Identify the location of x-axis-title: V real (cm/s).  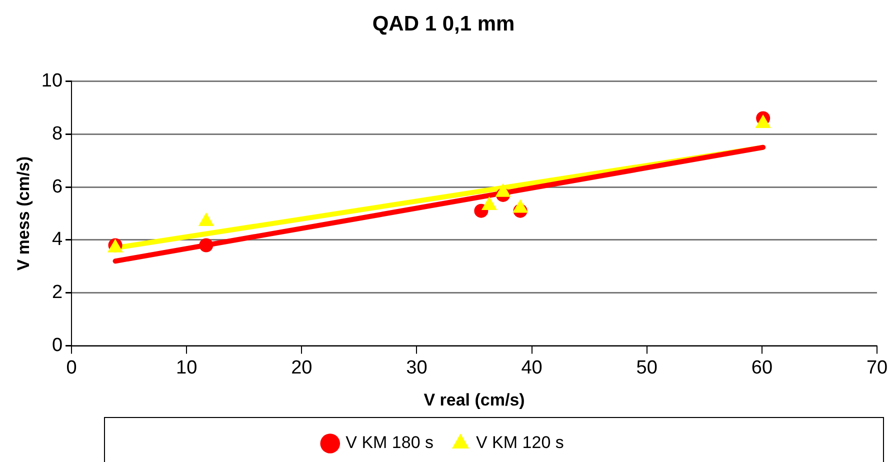
(474, 400).